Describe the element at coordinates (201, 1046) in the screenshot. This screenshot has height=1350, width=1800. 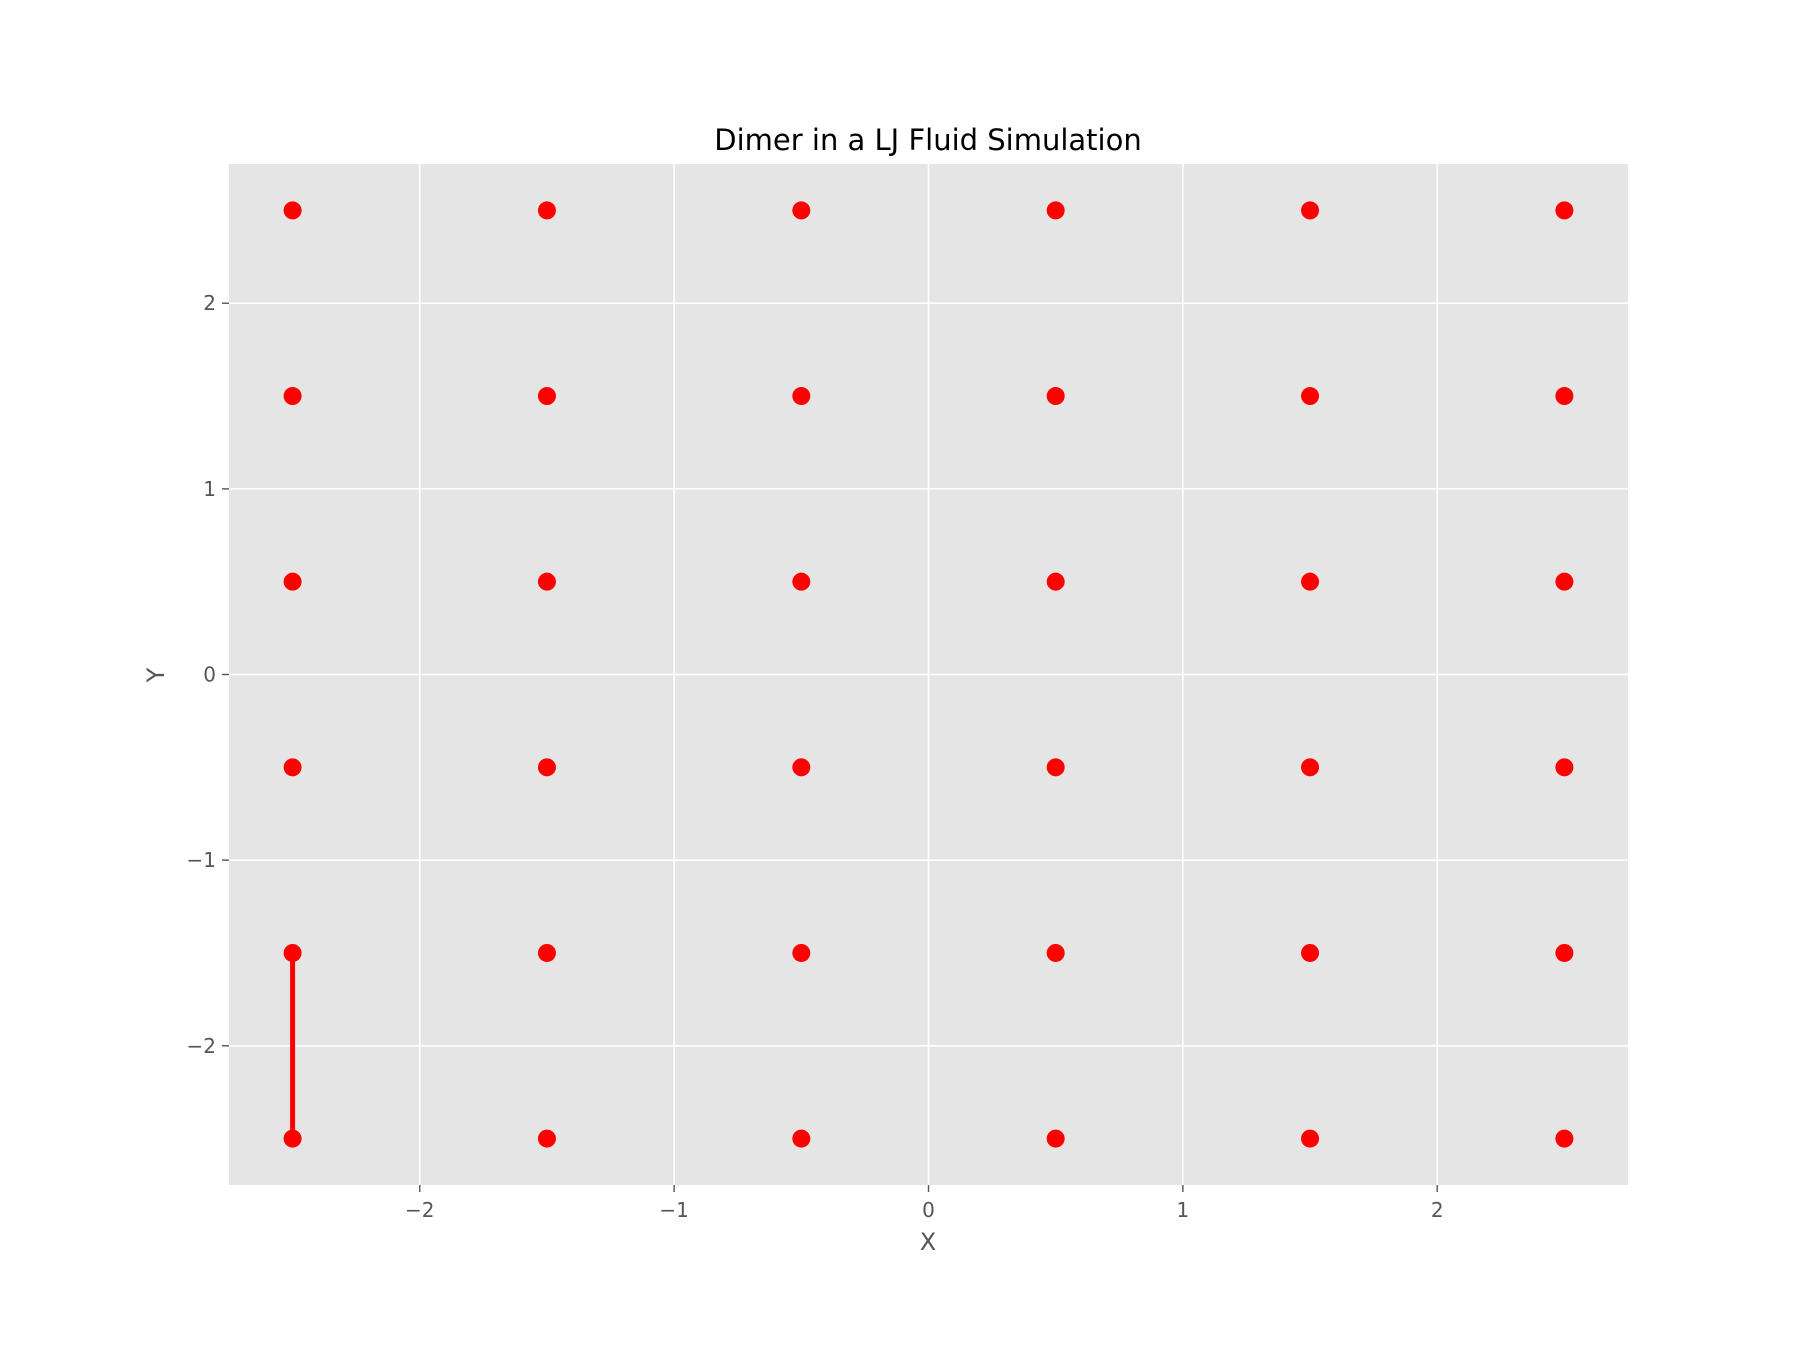
I see `y-tick-label: −2` at that location.